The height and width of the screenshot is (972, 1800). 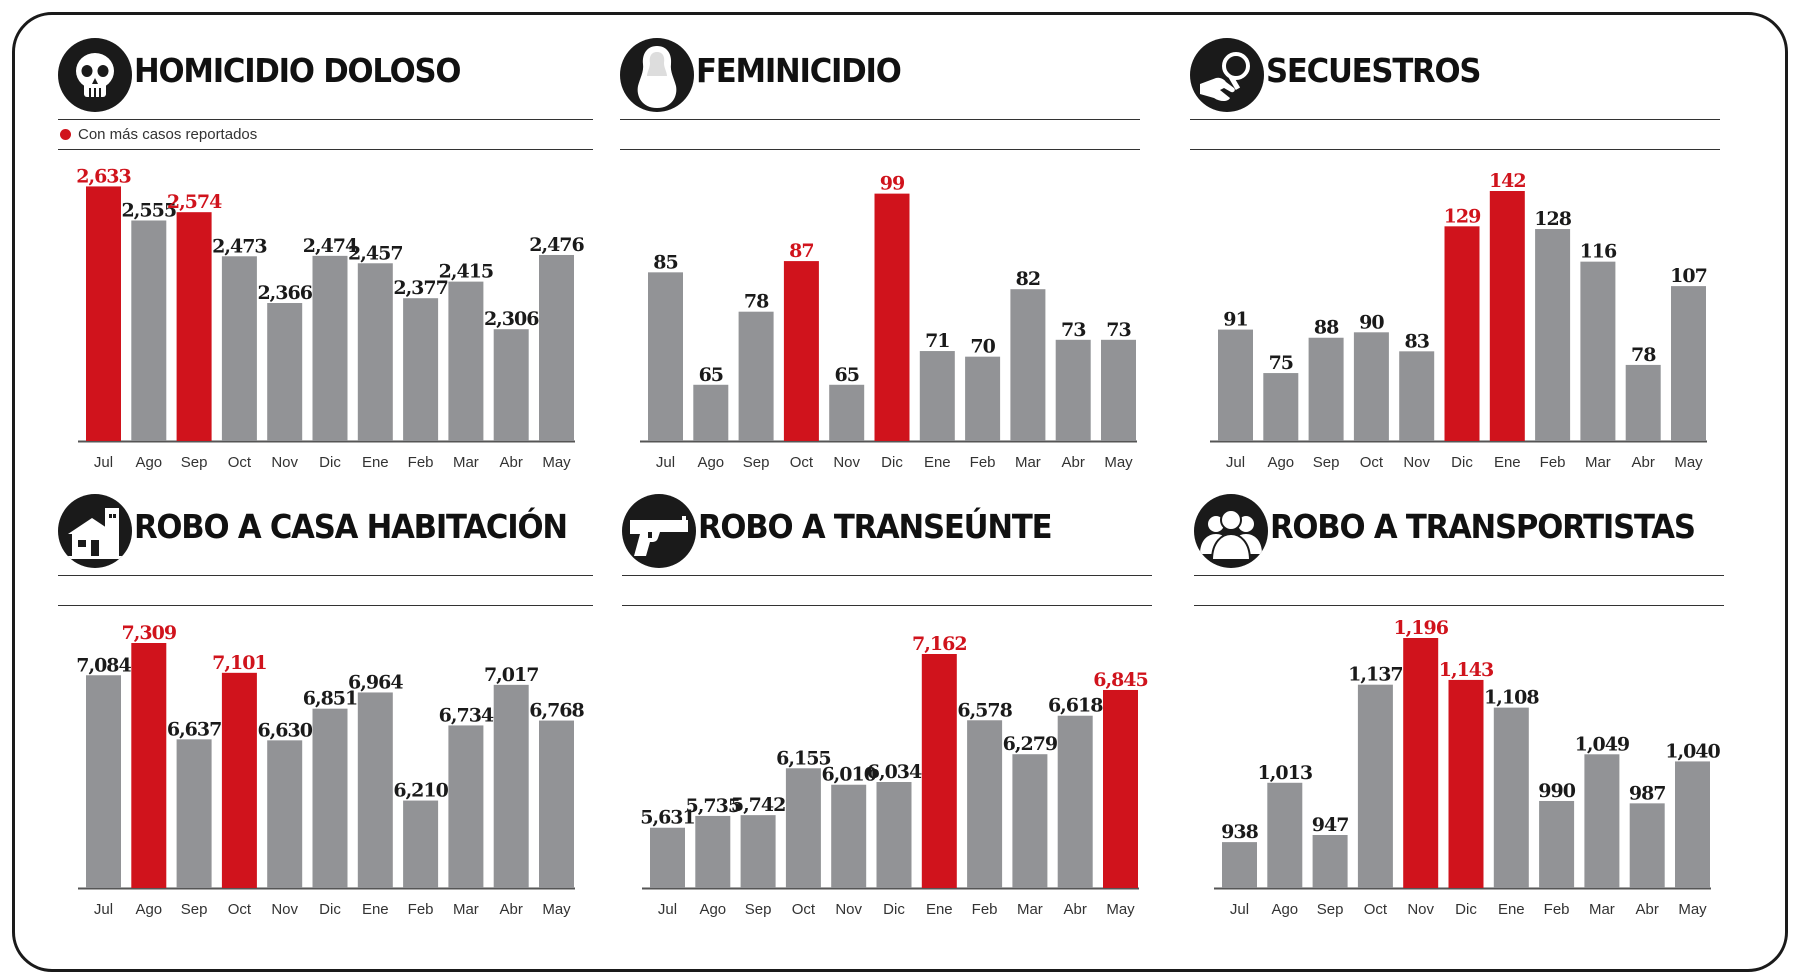 What do you see at coordinates (556, 245) in the screenshot?
I see `bar-value-label: 2,476` at bounding box center [556, 245].